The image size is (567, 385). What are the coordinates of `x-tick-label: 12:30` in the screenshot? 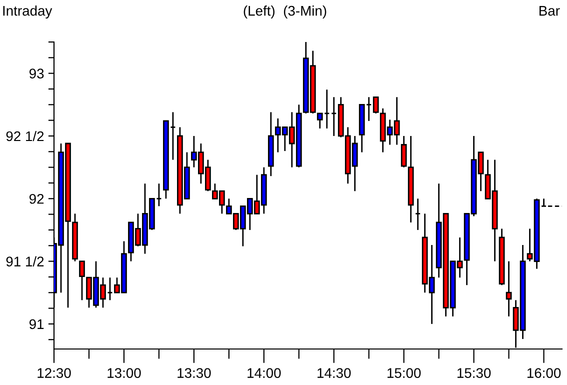 It's located at (54, 373).